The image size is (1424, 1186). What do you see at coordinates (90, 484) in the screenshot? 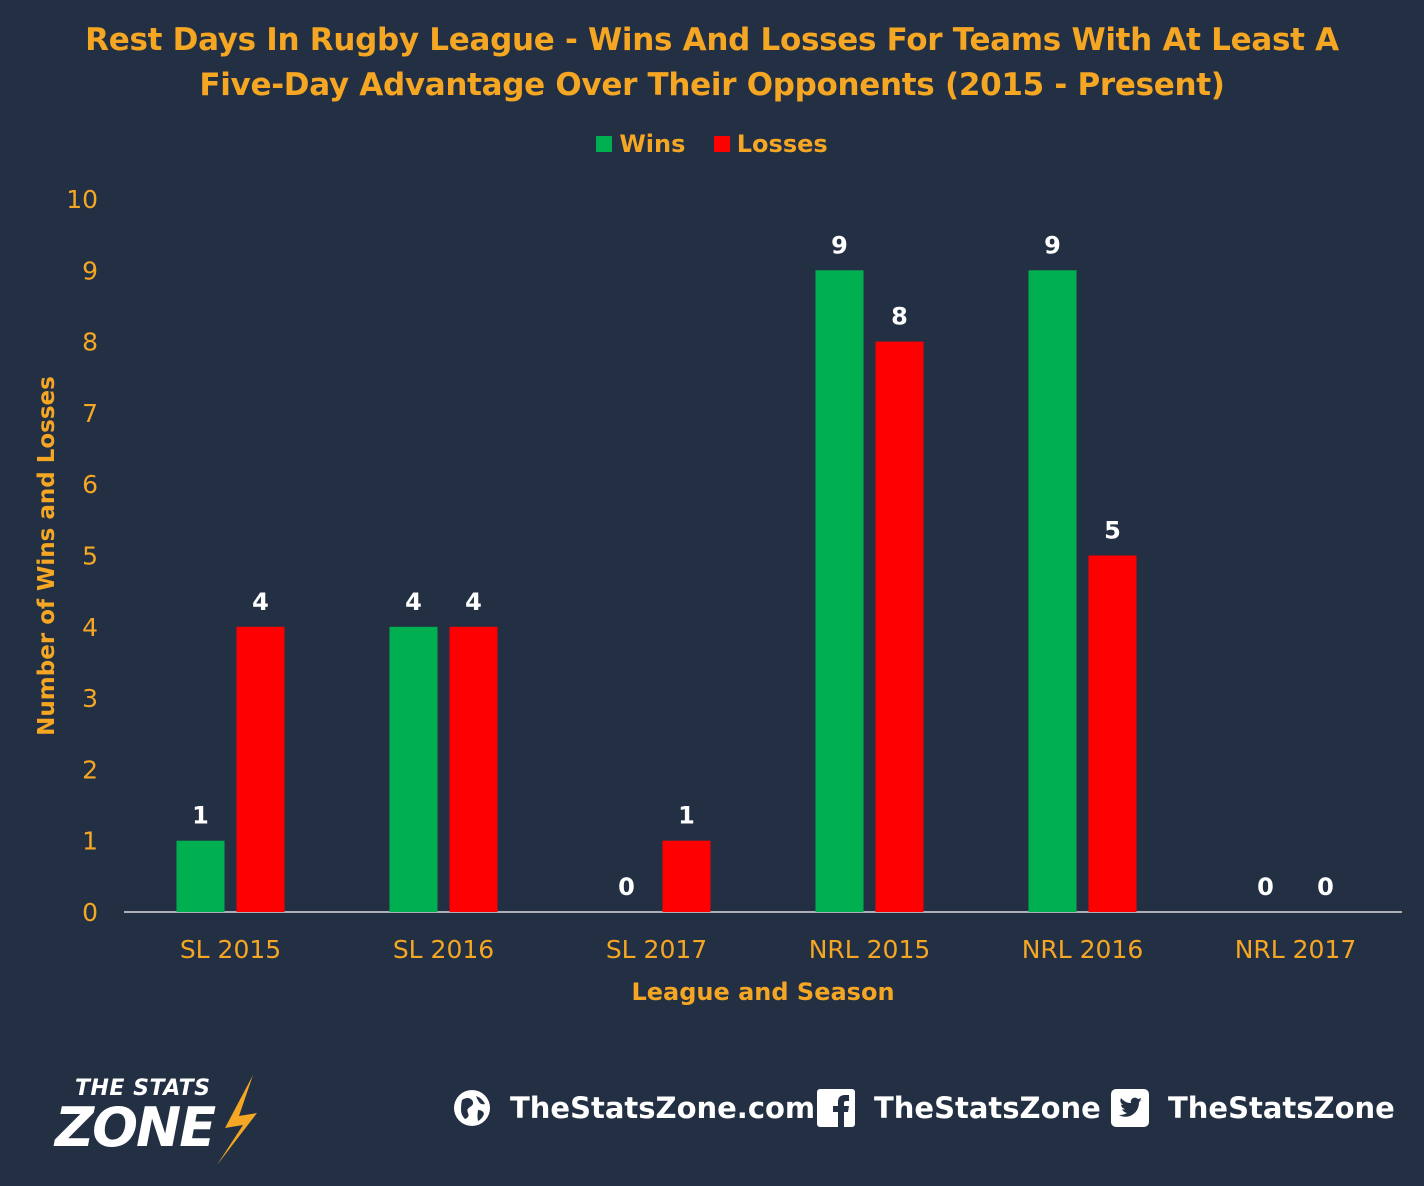
I see `y-tick-label: 6` at bounding box center [90, 484].